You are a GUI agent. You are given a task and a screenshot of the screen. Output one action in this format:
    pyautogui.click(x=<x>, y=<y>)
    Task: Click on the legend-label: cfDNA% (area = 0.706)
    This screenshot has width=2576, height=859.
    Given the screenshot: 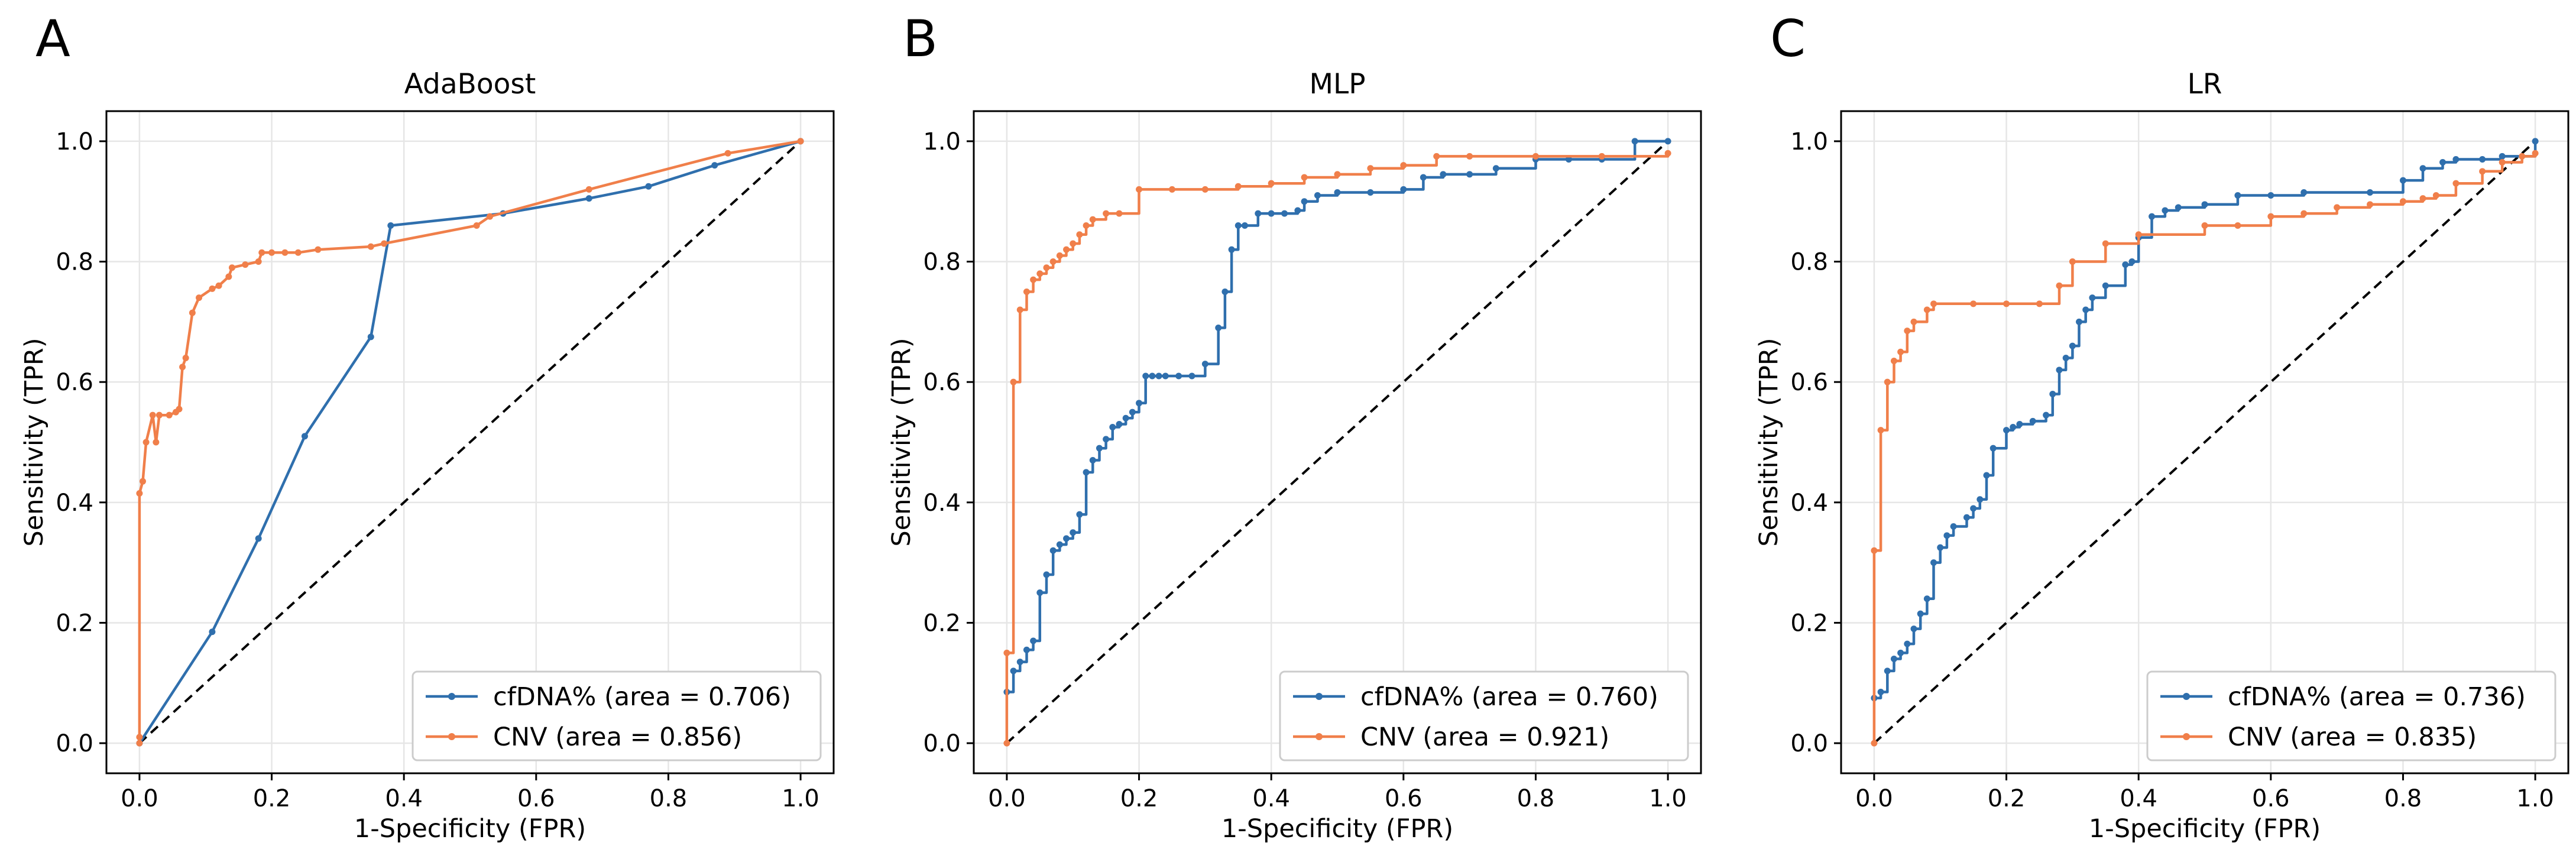 What is the action you would take?
    pyautogui.click(x=642, y=697)
    